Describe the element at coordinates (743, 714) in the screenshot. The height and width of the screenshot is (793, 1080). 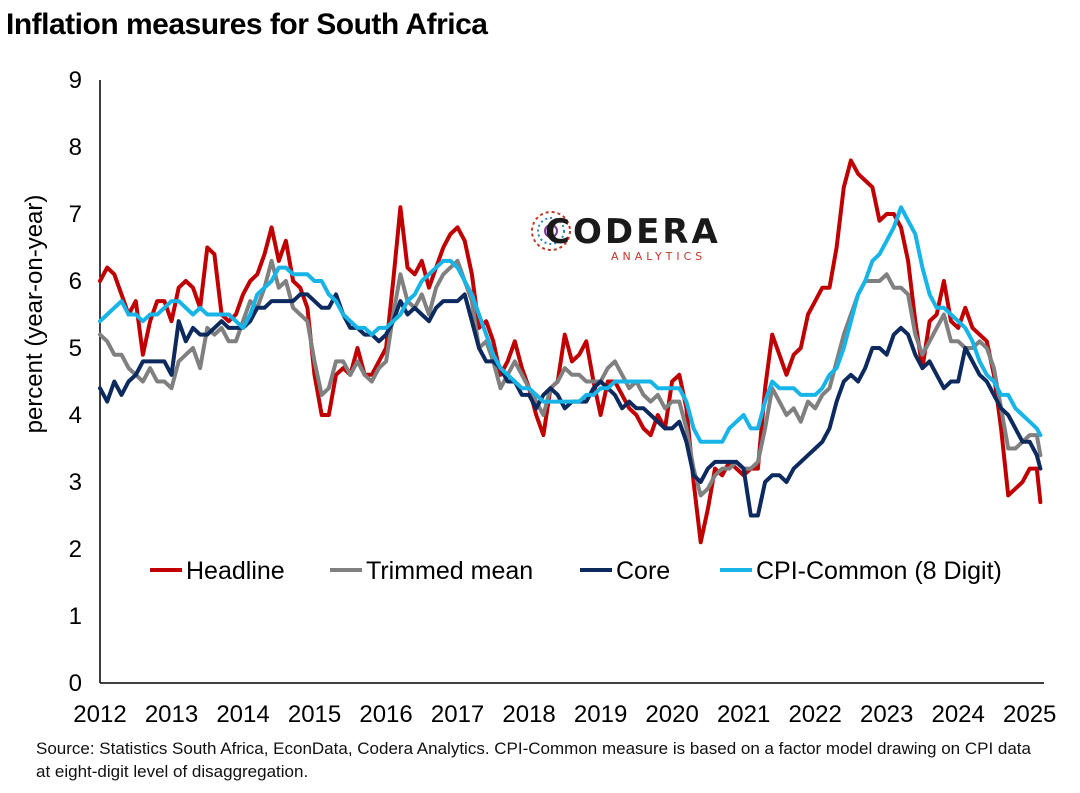
I see `x-tick-label: 2021` at that location.